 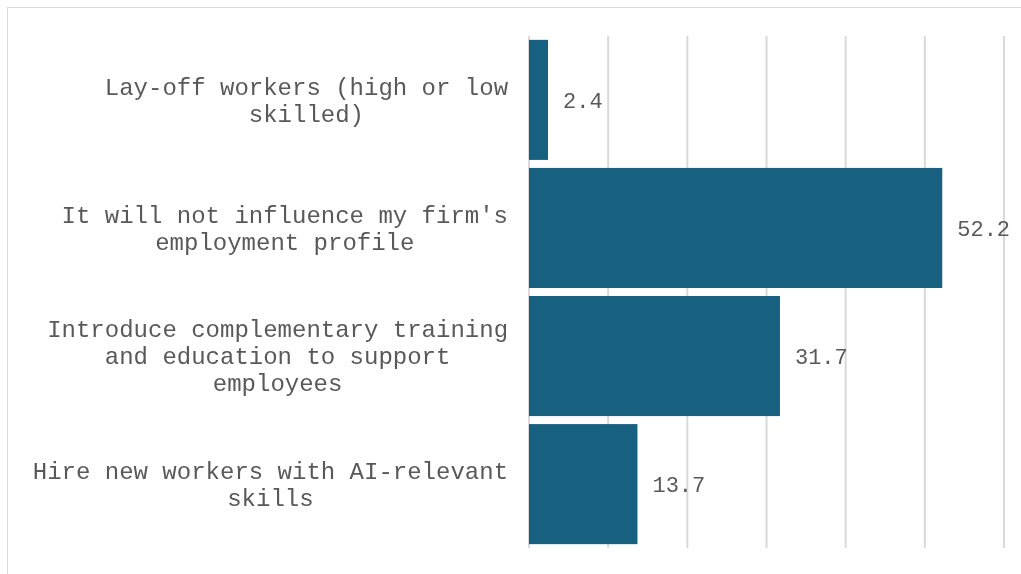 What do you see at coordinates (270, 486) in the screenshot?
I see `y-tick-label: Hire new workers with AI-relevant skills` at bounding box center [270, 486].